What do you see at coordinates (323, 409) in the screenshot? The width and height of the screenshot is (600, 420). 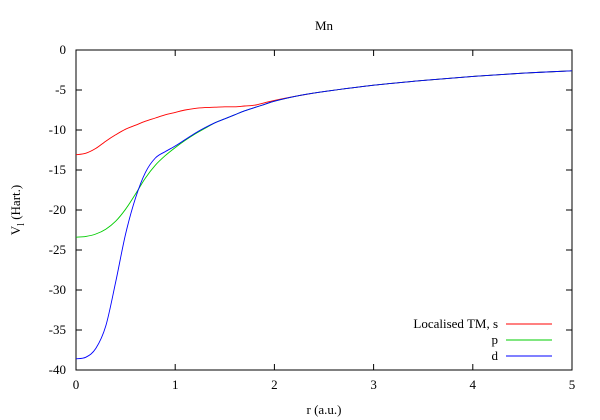 I see `x-axis-label: r (a.u.)` at bounding box center [323, 409].